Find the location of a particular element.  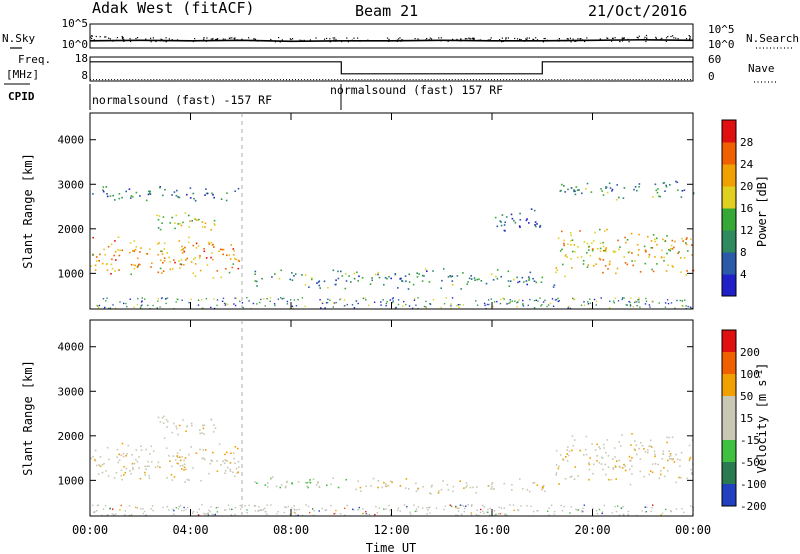

colorbar-tick-label: 4 is located at coordinates (743, 274).